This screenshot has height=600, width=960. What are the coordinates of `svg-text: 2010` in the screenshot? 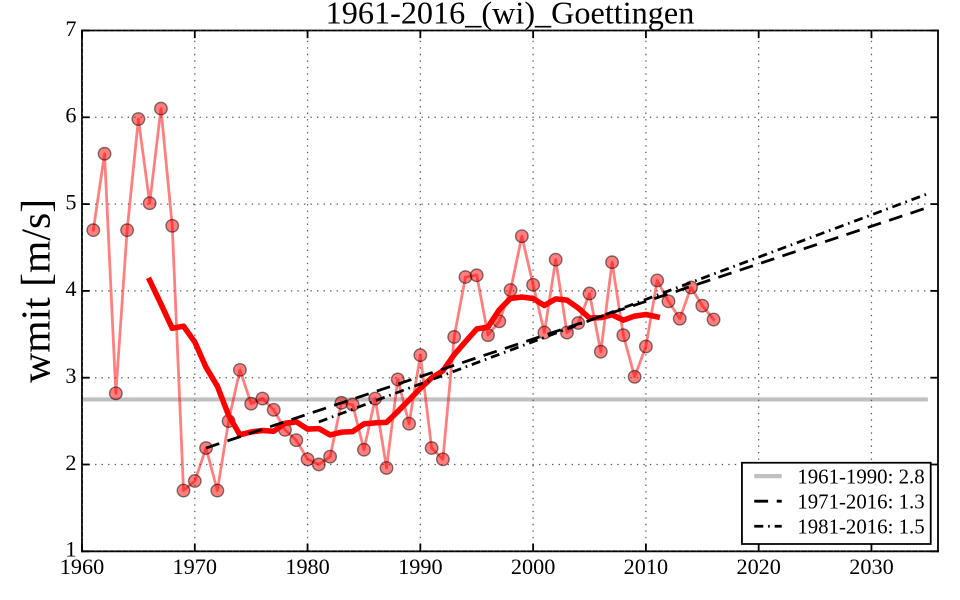 It's located at (646, 566).